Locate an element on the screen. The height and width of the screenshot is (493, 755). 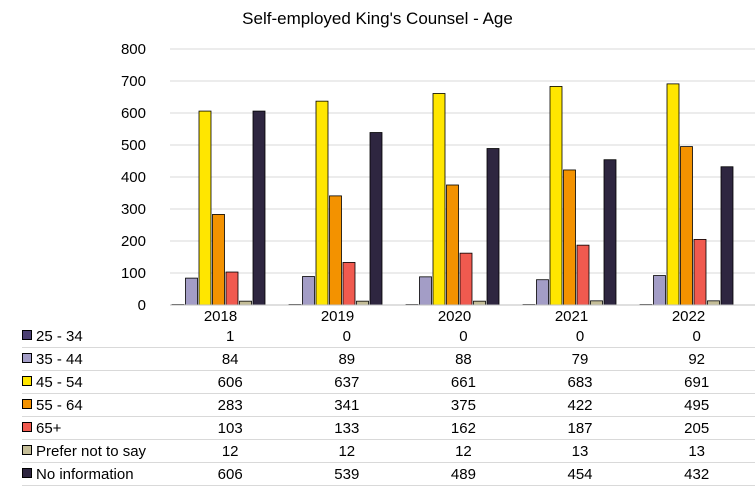
bar-65--2022 is located at coordinates (700, 272).